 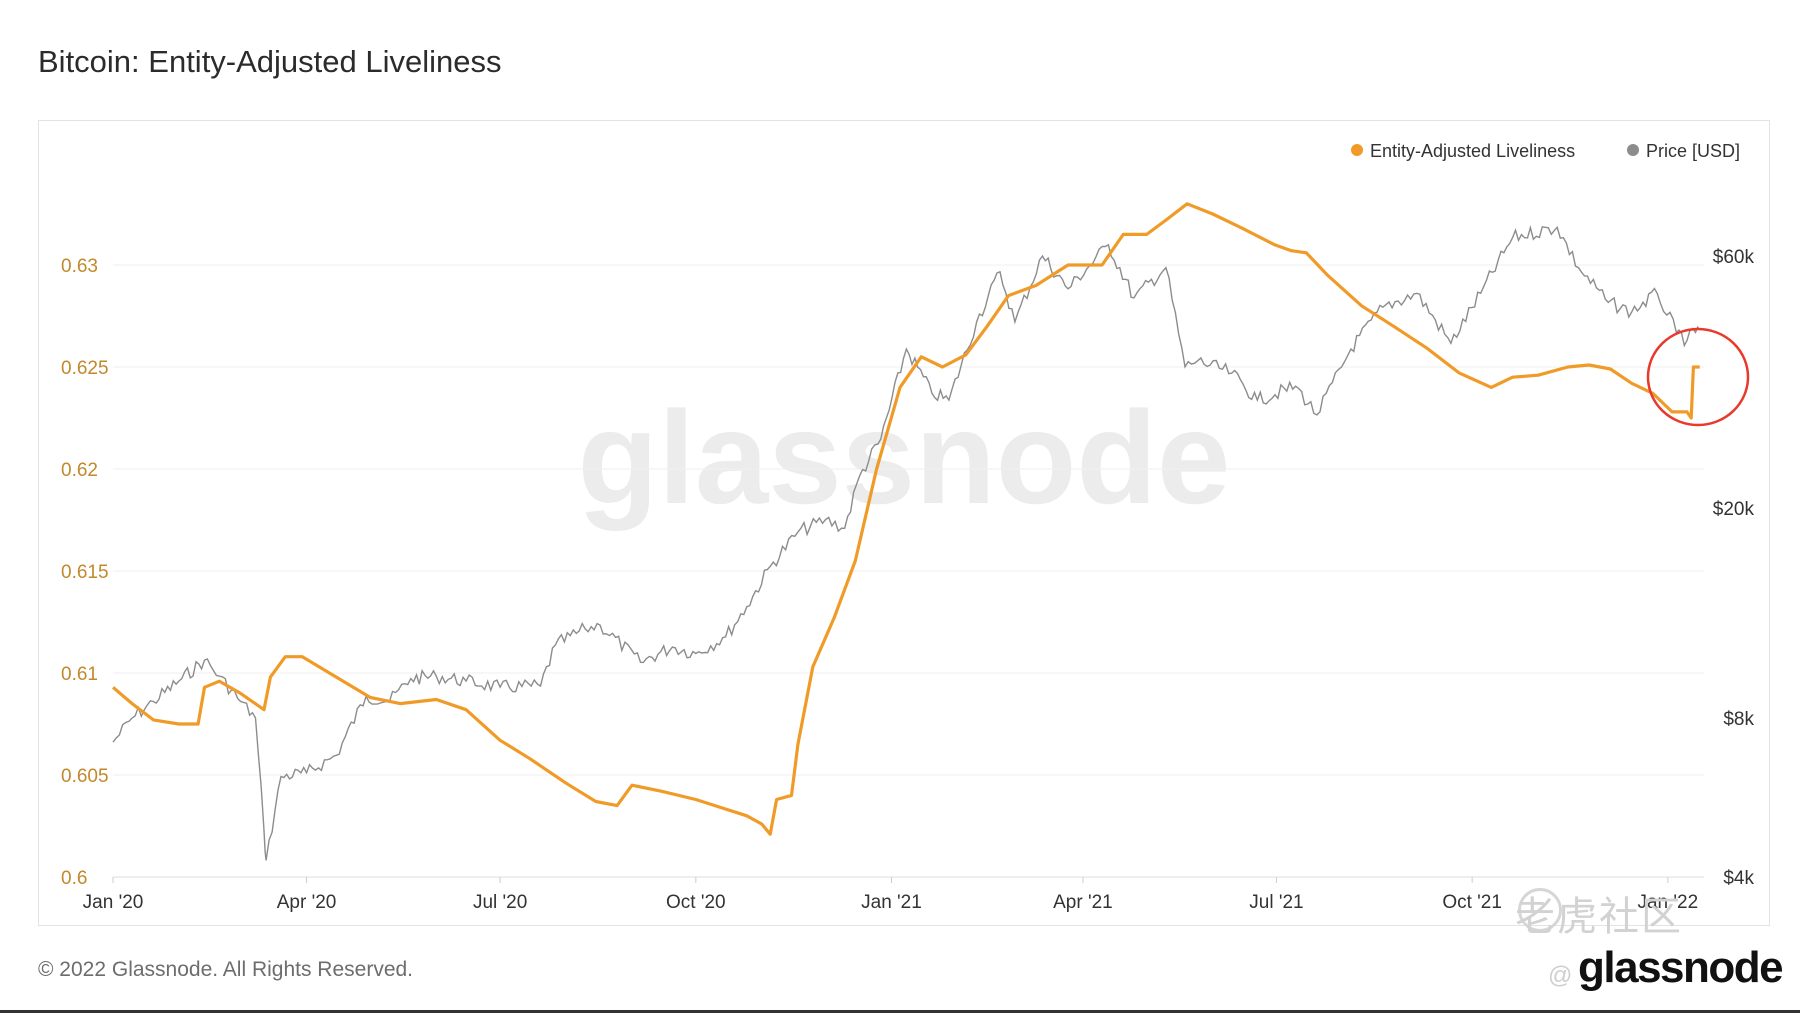 I want to click on legend-liveliness-label: Entity-Adjusted Liveliness, so click(x=1472, y=151).